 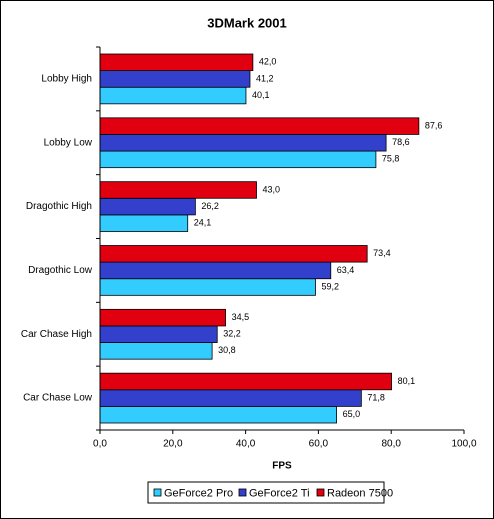 I want to click on value-label: 34,5, so click(x=241, y=317).